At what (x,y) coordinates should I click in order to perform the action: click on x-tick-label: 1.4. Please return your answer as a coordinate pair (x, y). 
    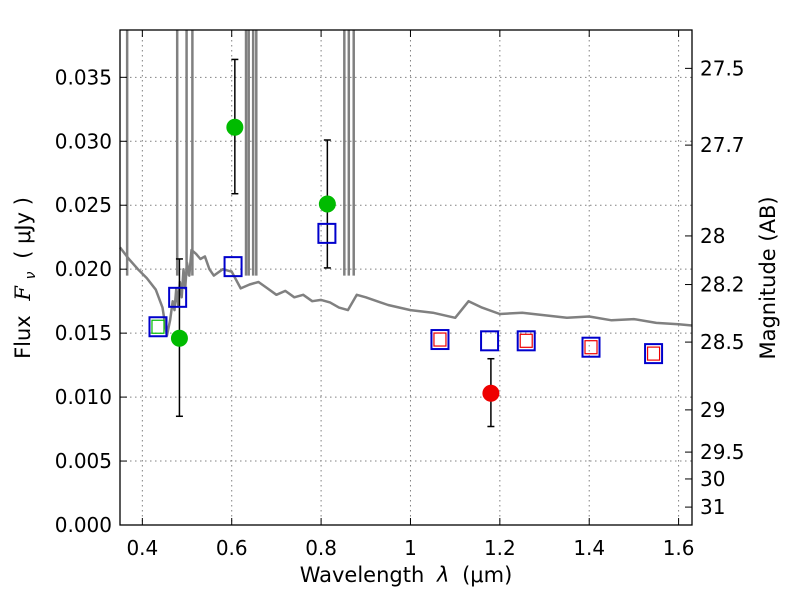
    Looking at the image, I should click on (589, 548).